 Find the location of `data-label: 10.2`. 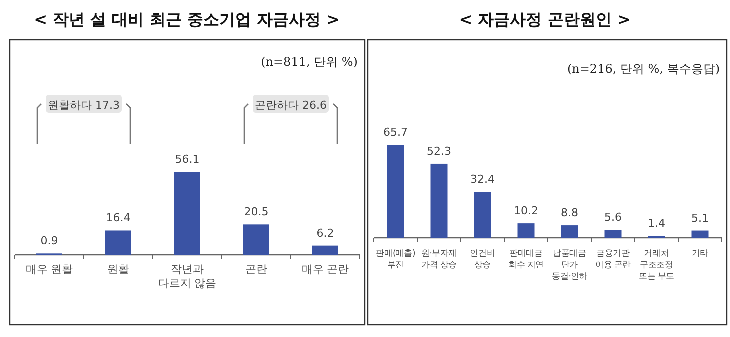

data-label: 10.2 is located at coordinates (526, 211).